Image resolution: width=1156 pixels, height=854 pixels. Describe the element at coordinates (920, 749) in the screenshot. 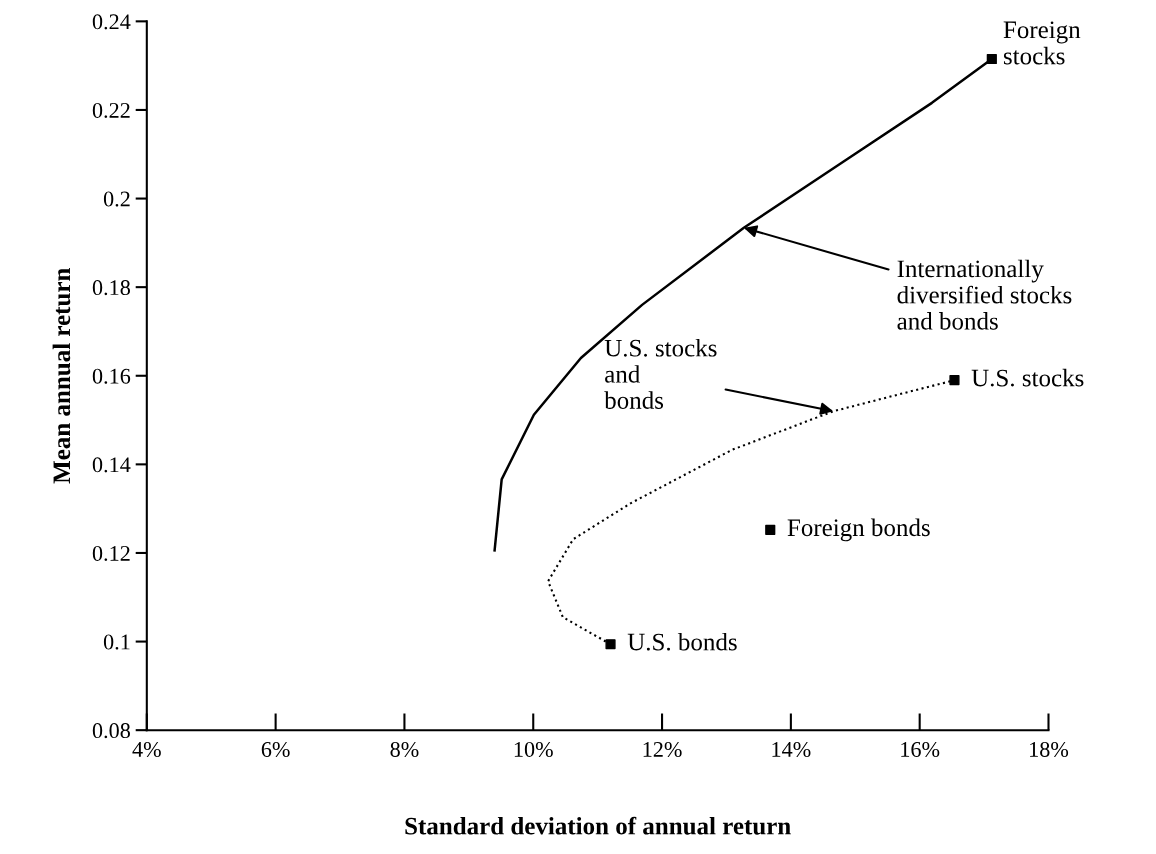

I see `x-tick-label: 16%` at that location.